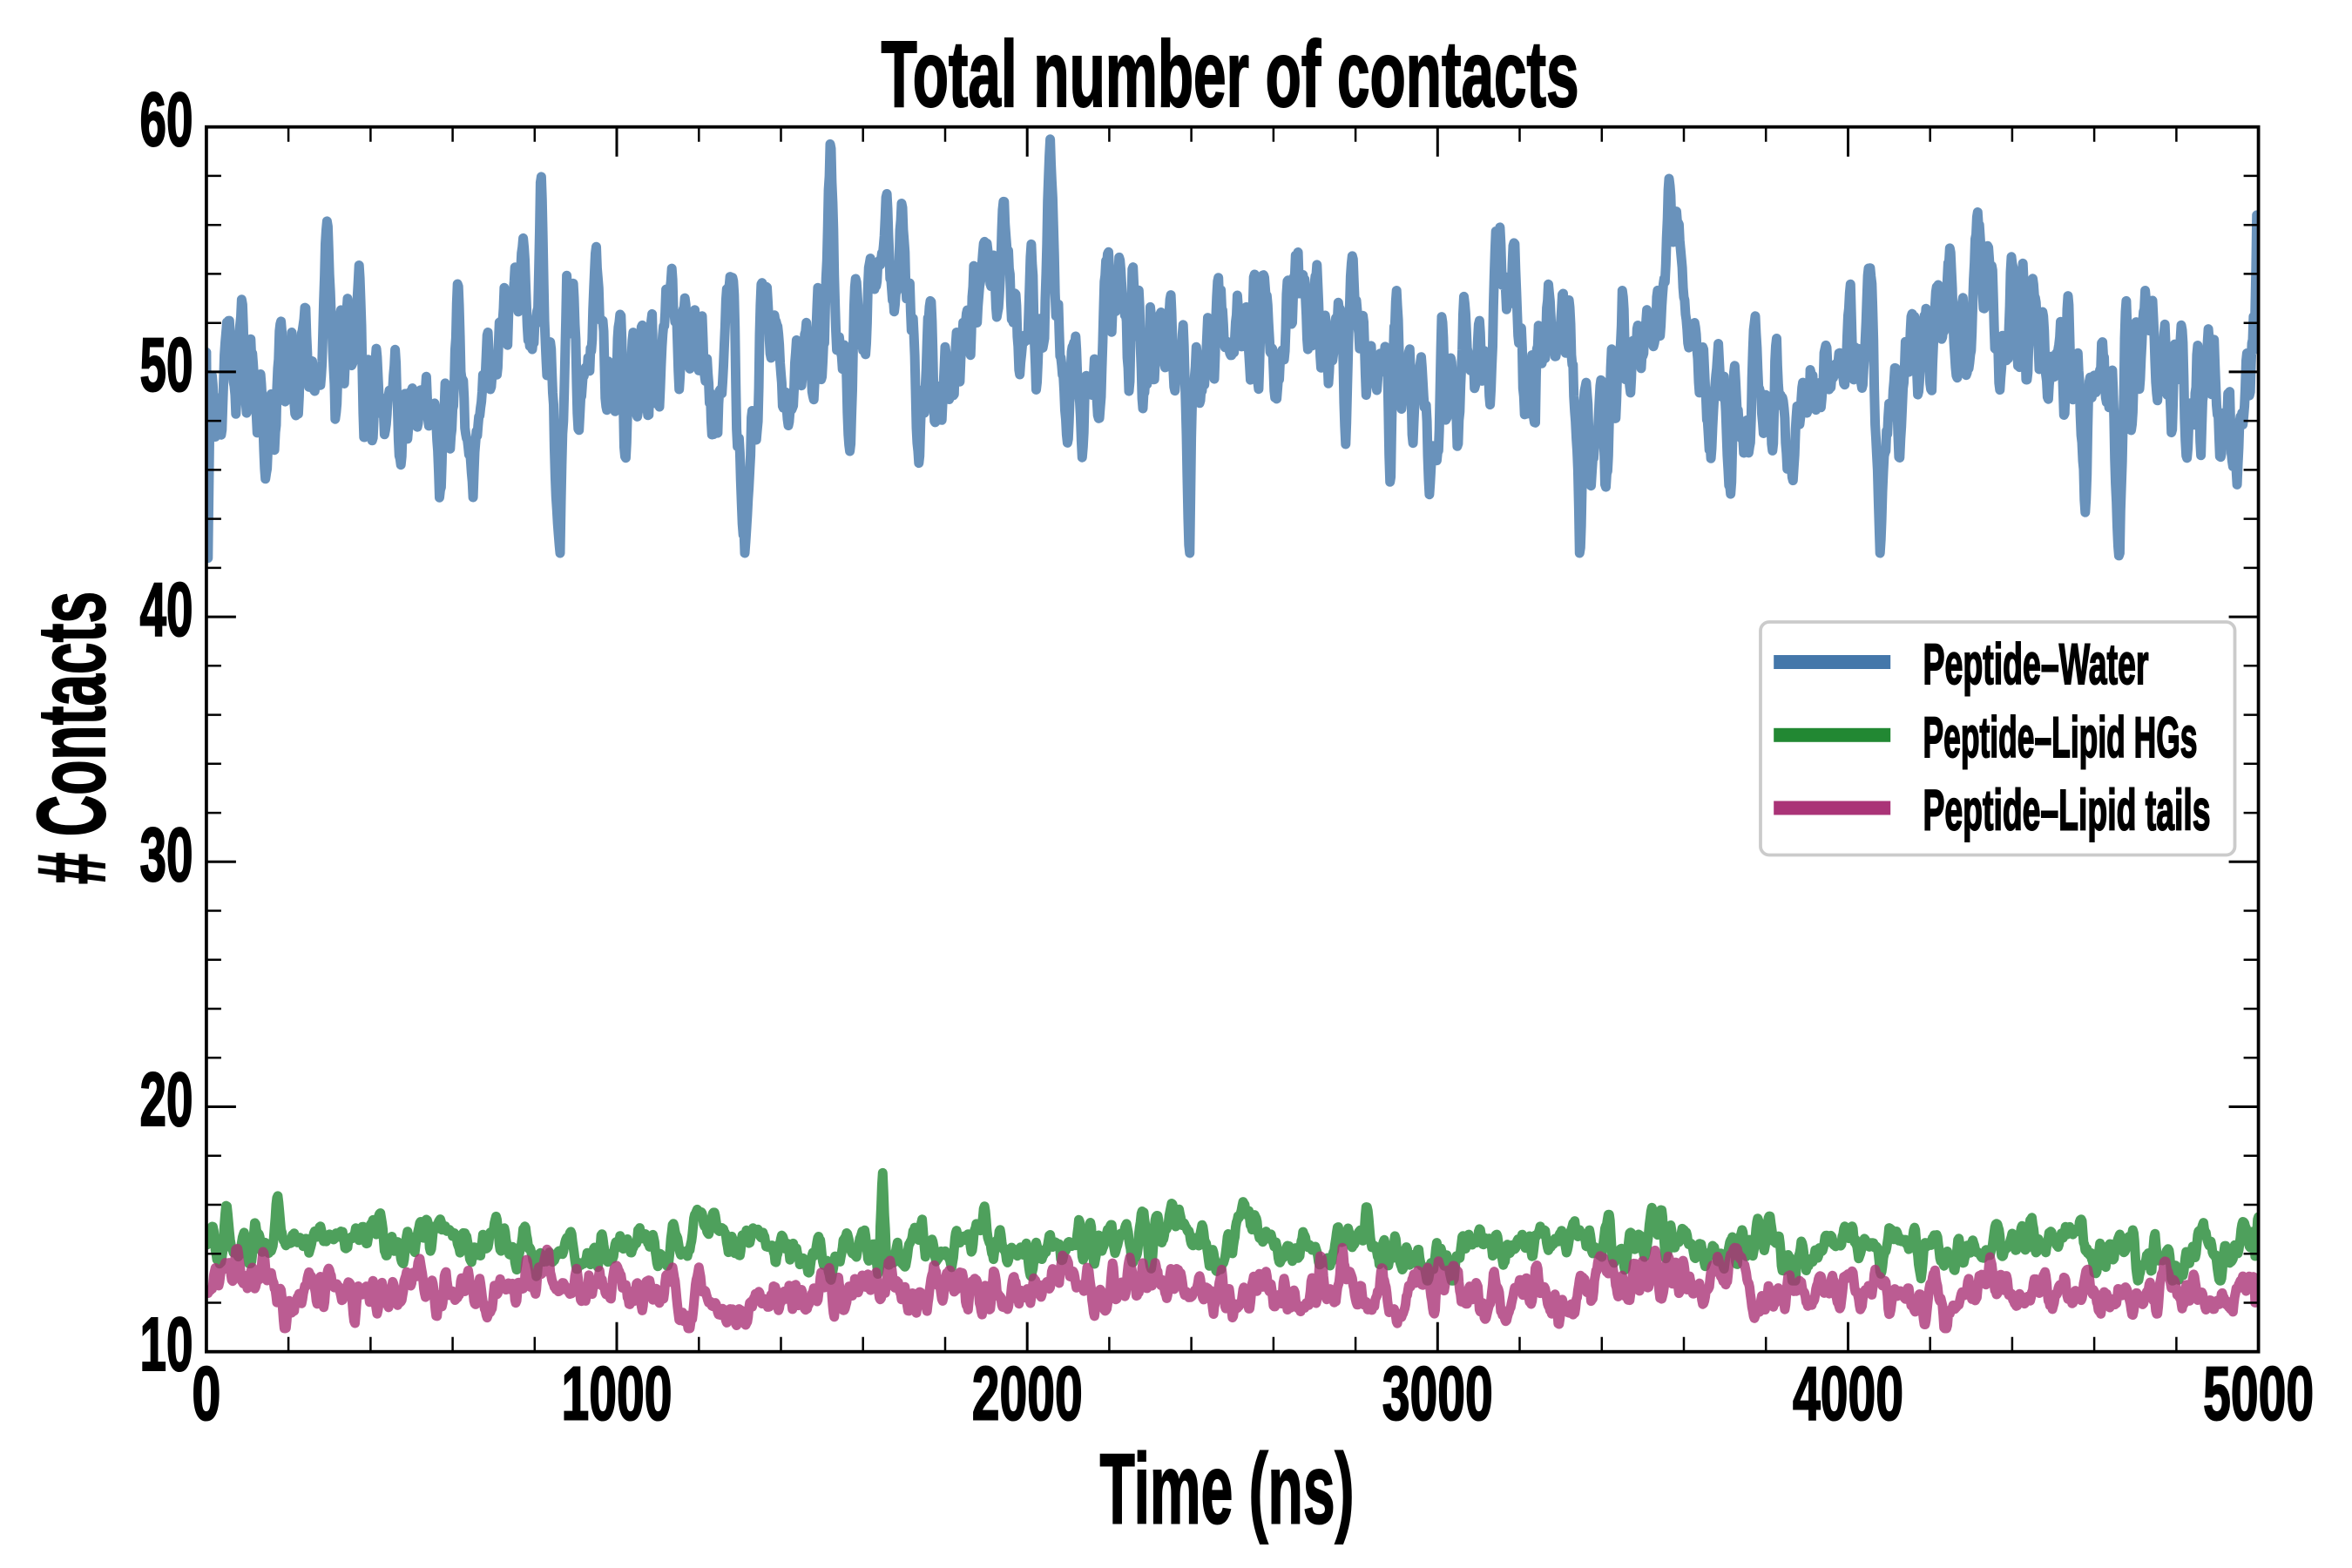  I want to click on svg-text: 5000, so click(2259, 1394).